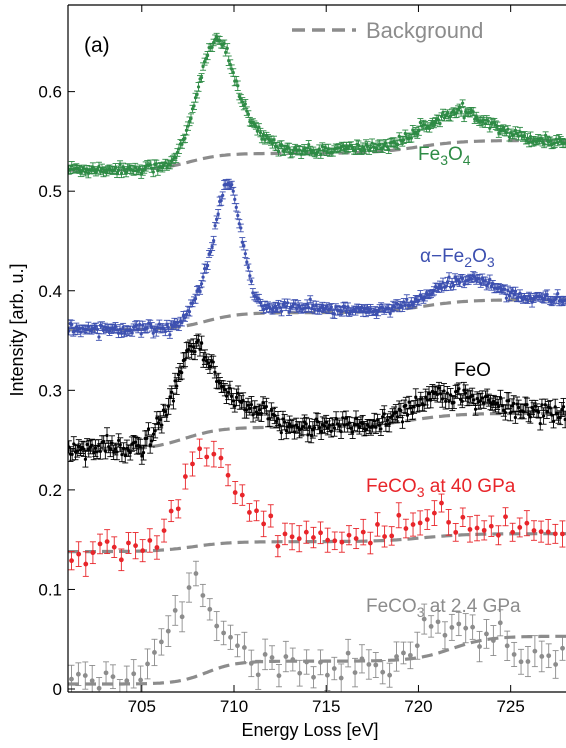  I want to click on label-part: 2, so click(468, 262).